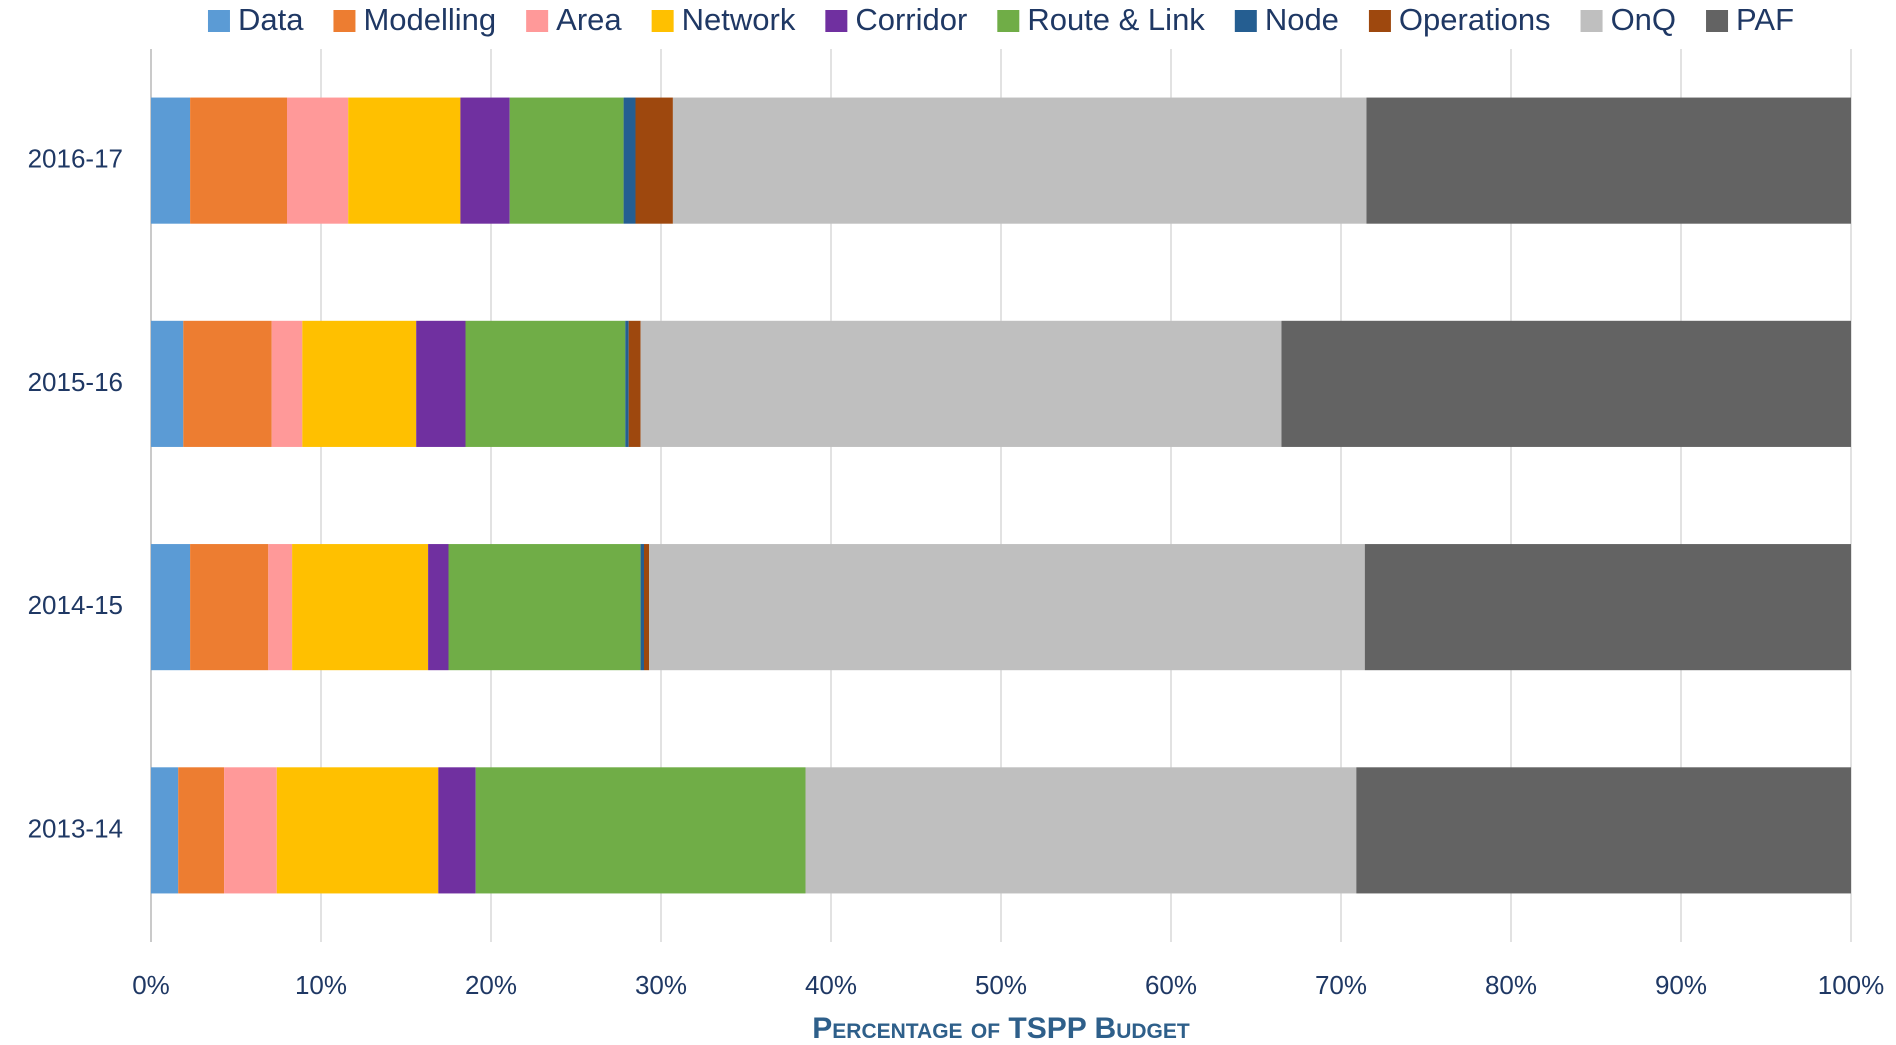  Describe the element at coordinates (1643, 19) in the screenshot. I see `legend-label: OnQ` at that location.